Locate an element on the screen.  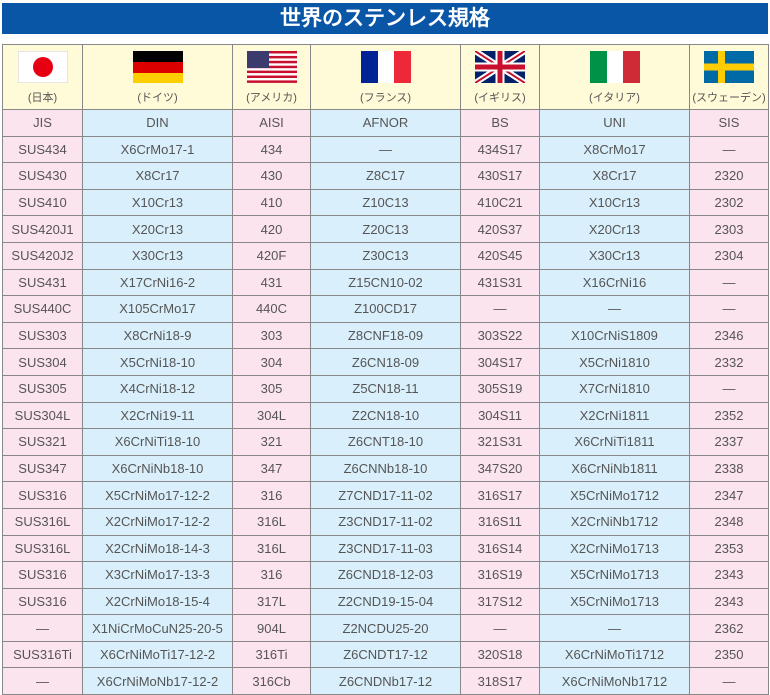
uk-flag-icon is located at coordinates (500, 67).